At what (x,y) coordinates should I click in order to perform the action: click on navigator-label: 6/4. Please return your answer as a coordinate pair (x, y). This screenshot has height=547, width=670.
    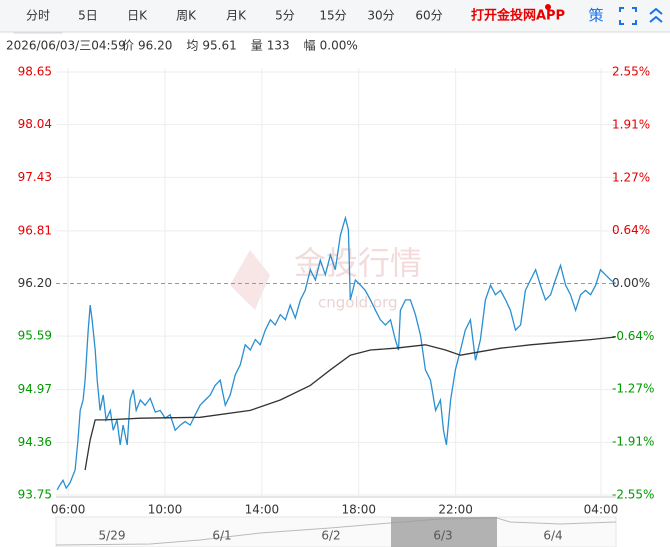
    Looking at the image, I should click on (552, 536).